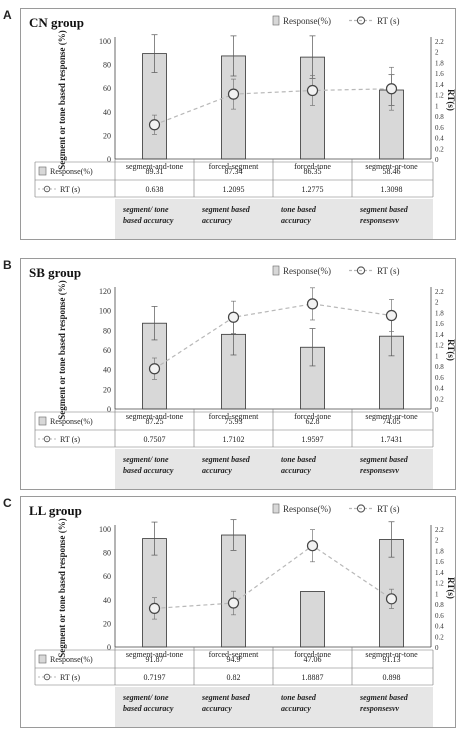 The image size is (474, 735). I want to click on y2-tick-label: 1.2, so click(439, 96).